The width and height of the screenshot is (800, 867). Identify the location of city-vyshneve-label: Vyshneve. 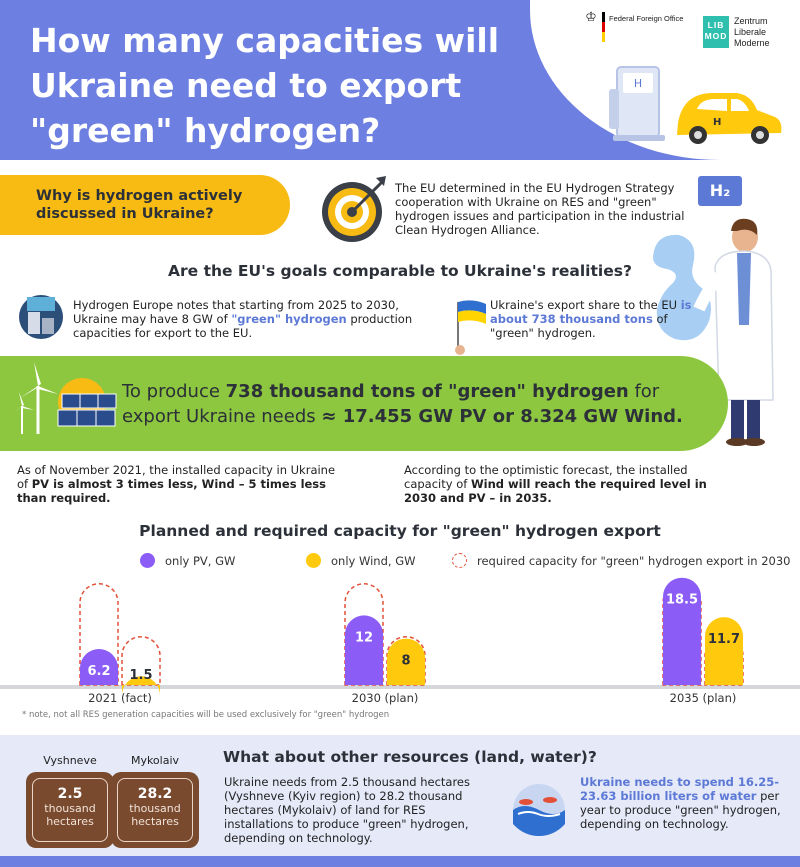
(70, 760).